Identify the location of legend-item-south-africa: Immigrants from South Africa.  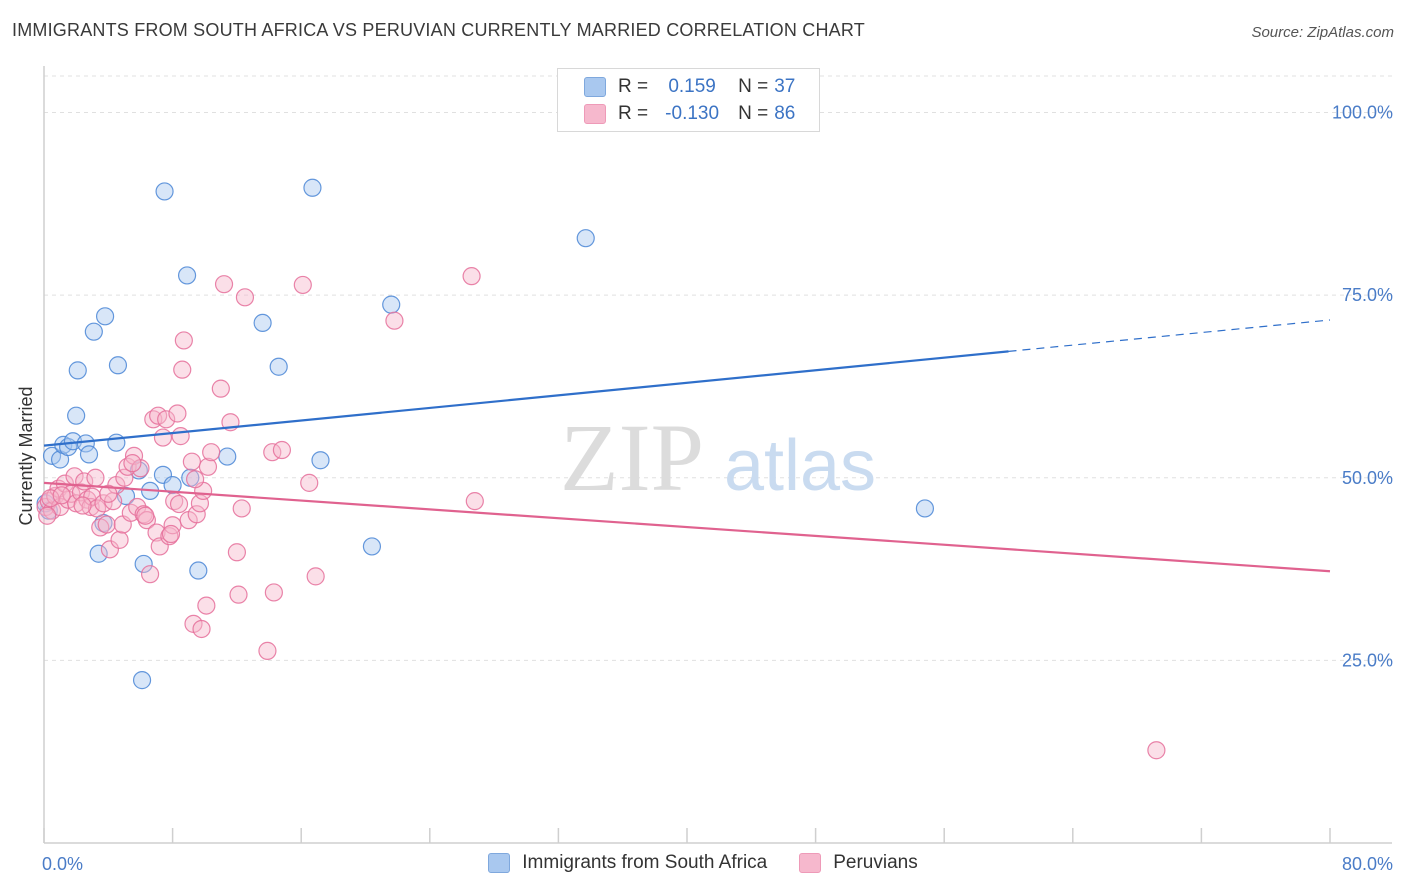
(627, 863).